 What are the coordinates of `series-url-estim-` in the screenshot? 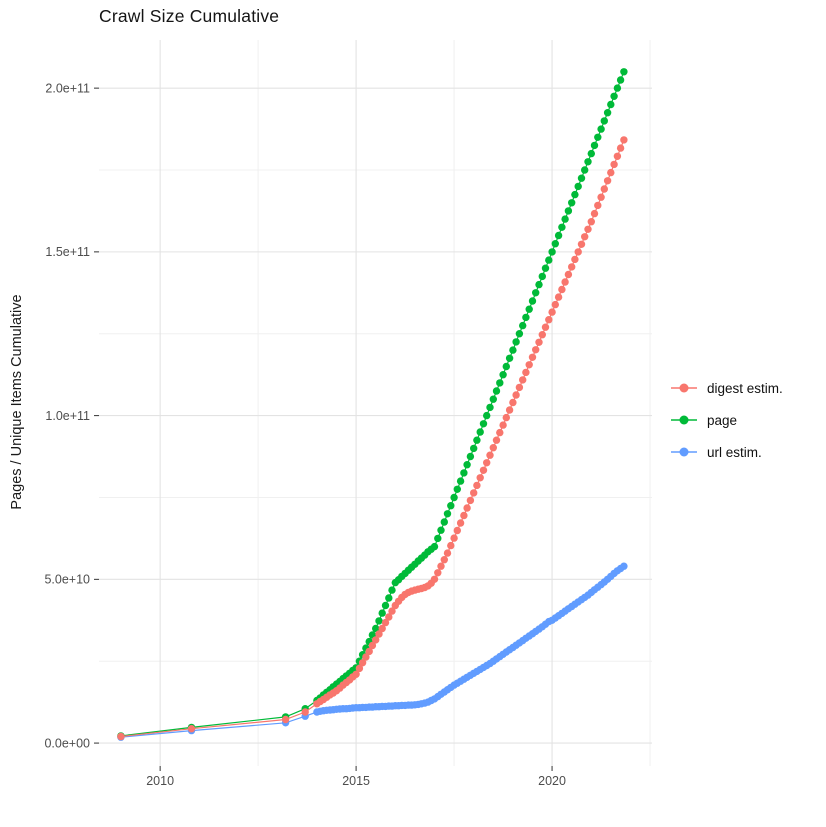 It's located at (372, 651).